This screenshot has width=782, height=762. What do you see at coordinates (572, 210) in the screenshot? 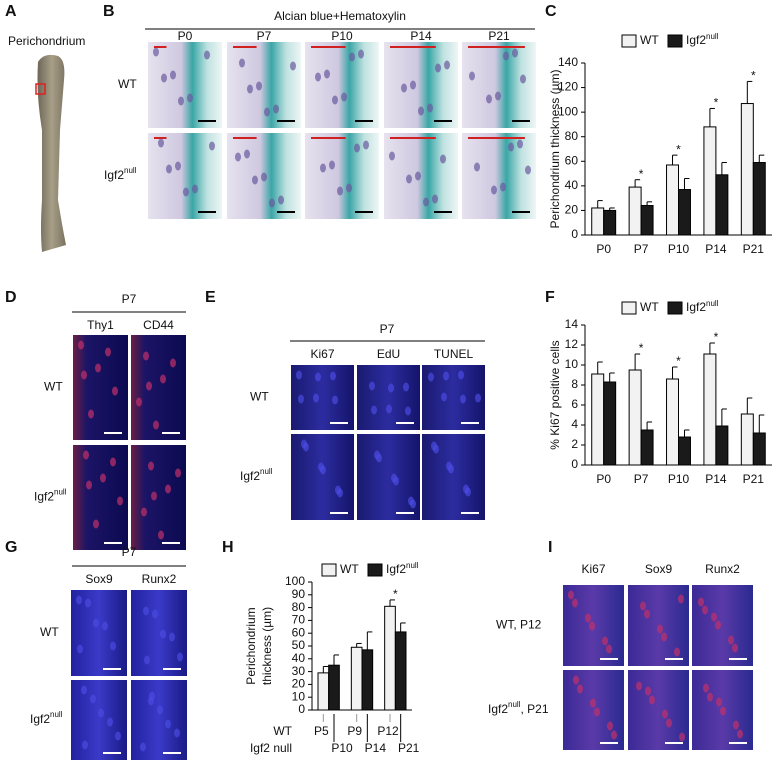
I see `y-tick-label: 20` at bounding box center [572, 210].